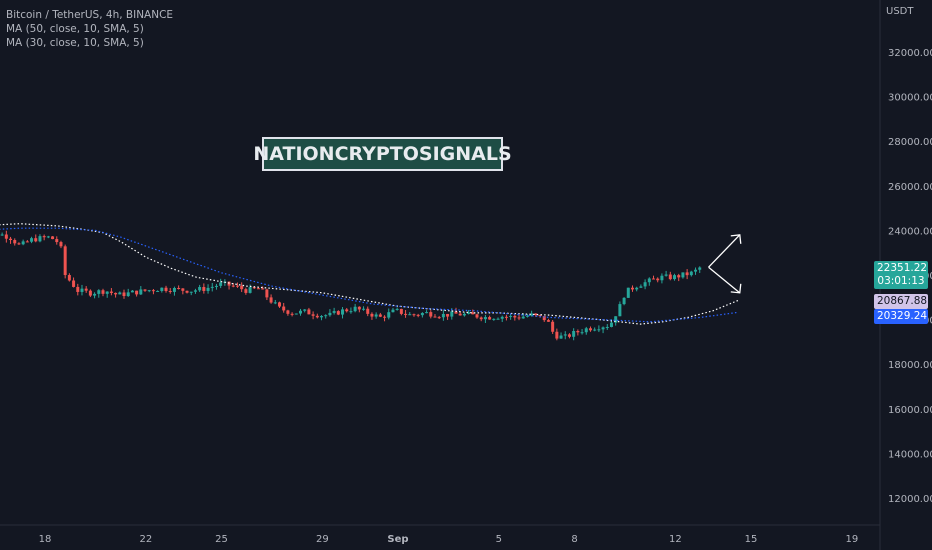 This screenshot has height=550, width=932. Describe the element at coordinates (322, 539) in the screenshot. I see `x-tick-label: 29` at that location.